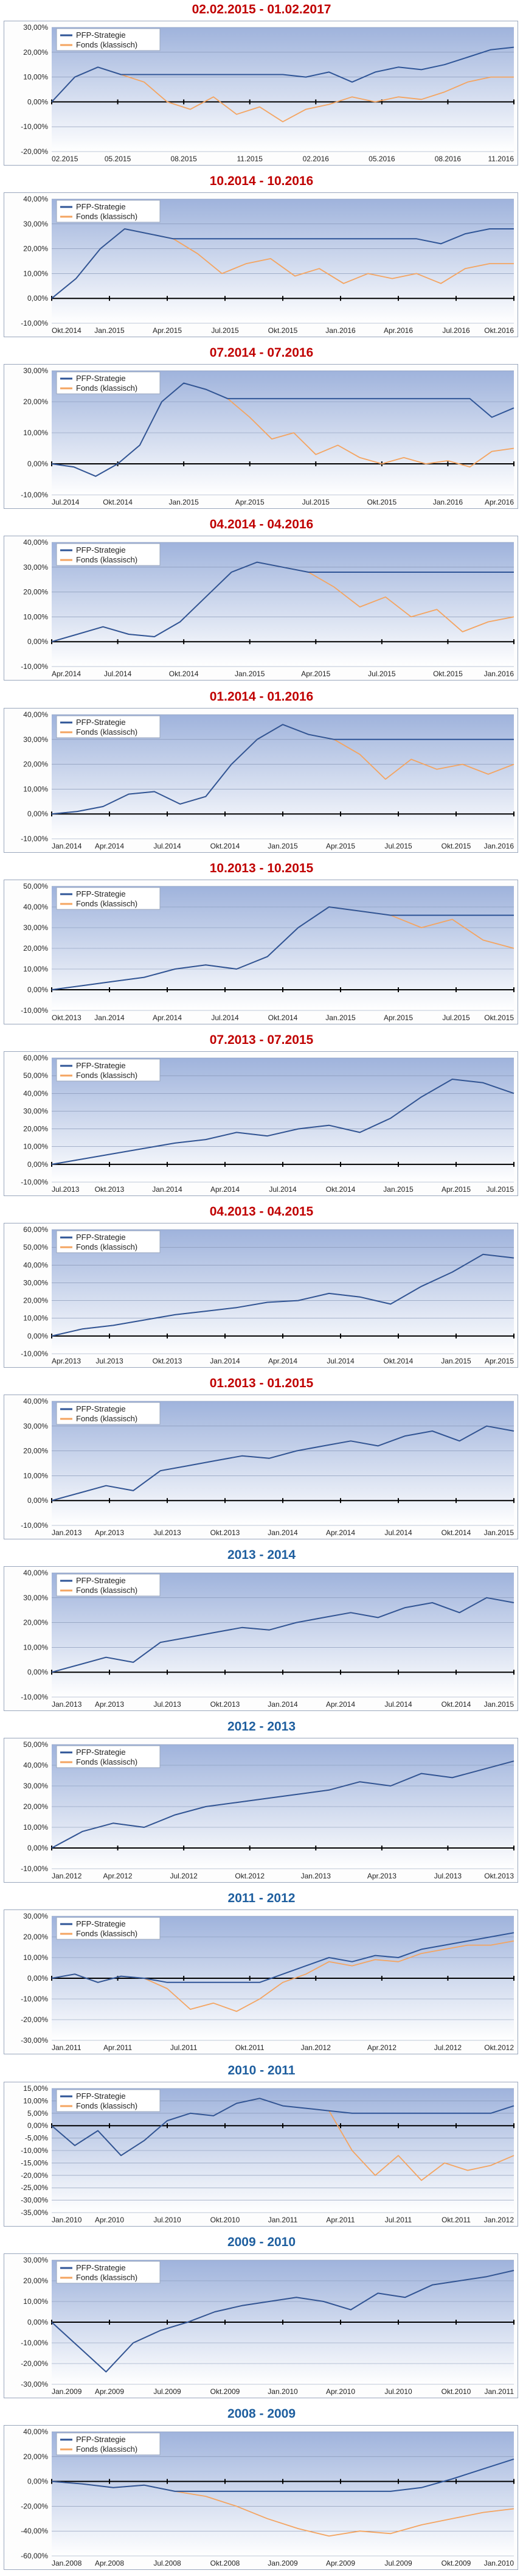  I want to click on chart-title: 04.2014 - 04.2016, so click(261, 524).